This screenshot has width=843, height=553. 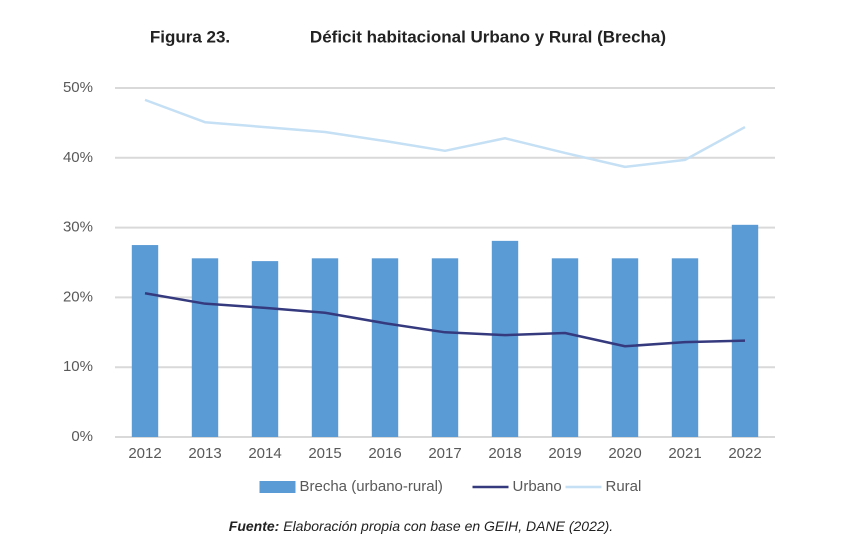 What do you see at coordinates (444, 453) in the screenshot?
I see `x-tick-label: 2017` at bounding box center [444, 453].